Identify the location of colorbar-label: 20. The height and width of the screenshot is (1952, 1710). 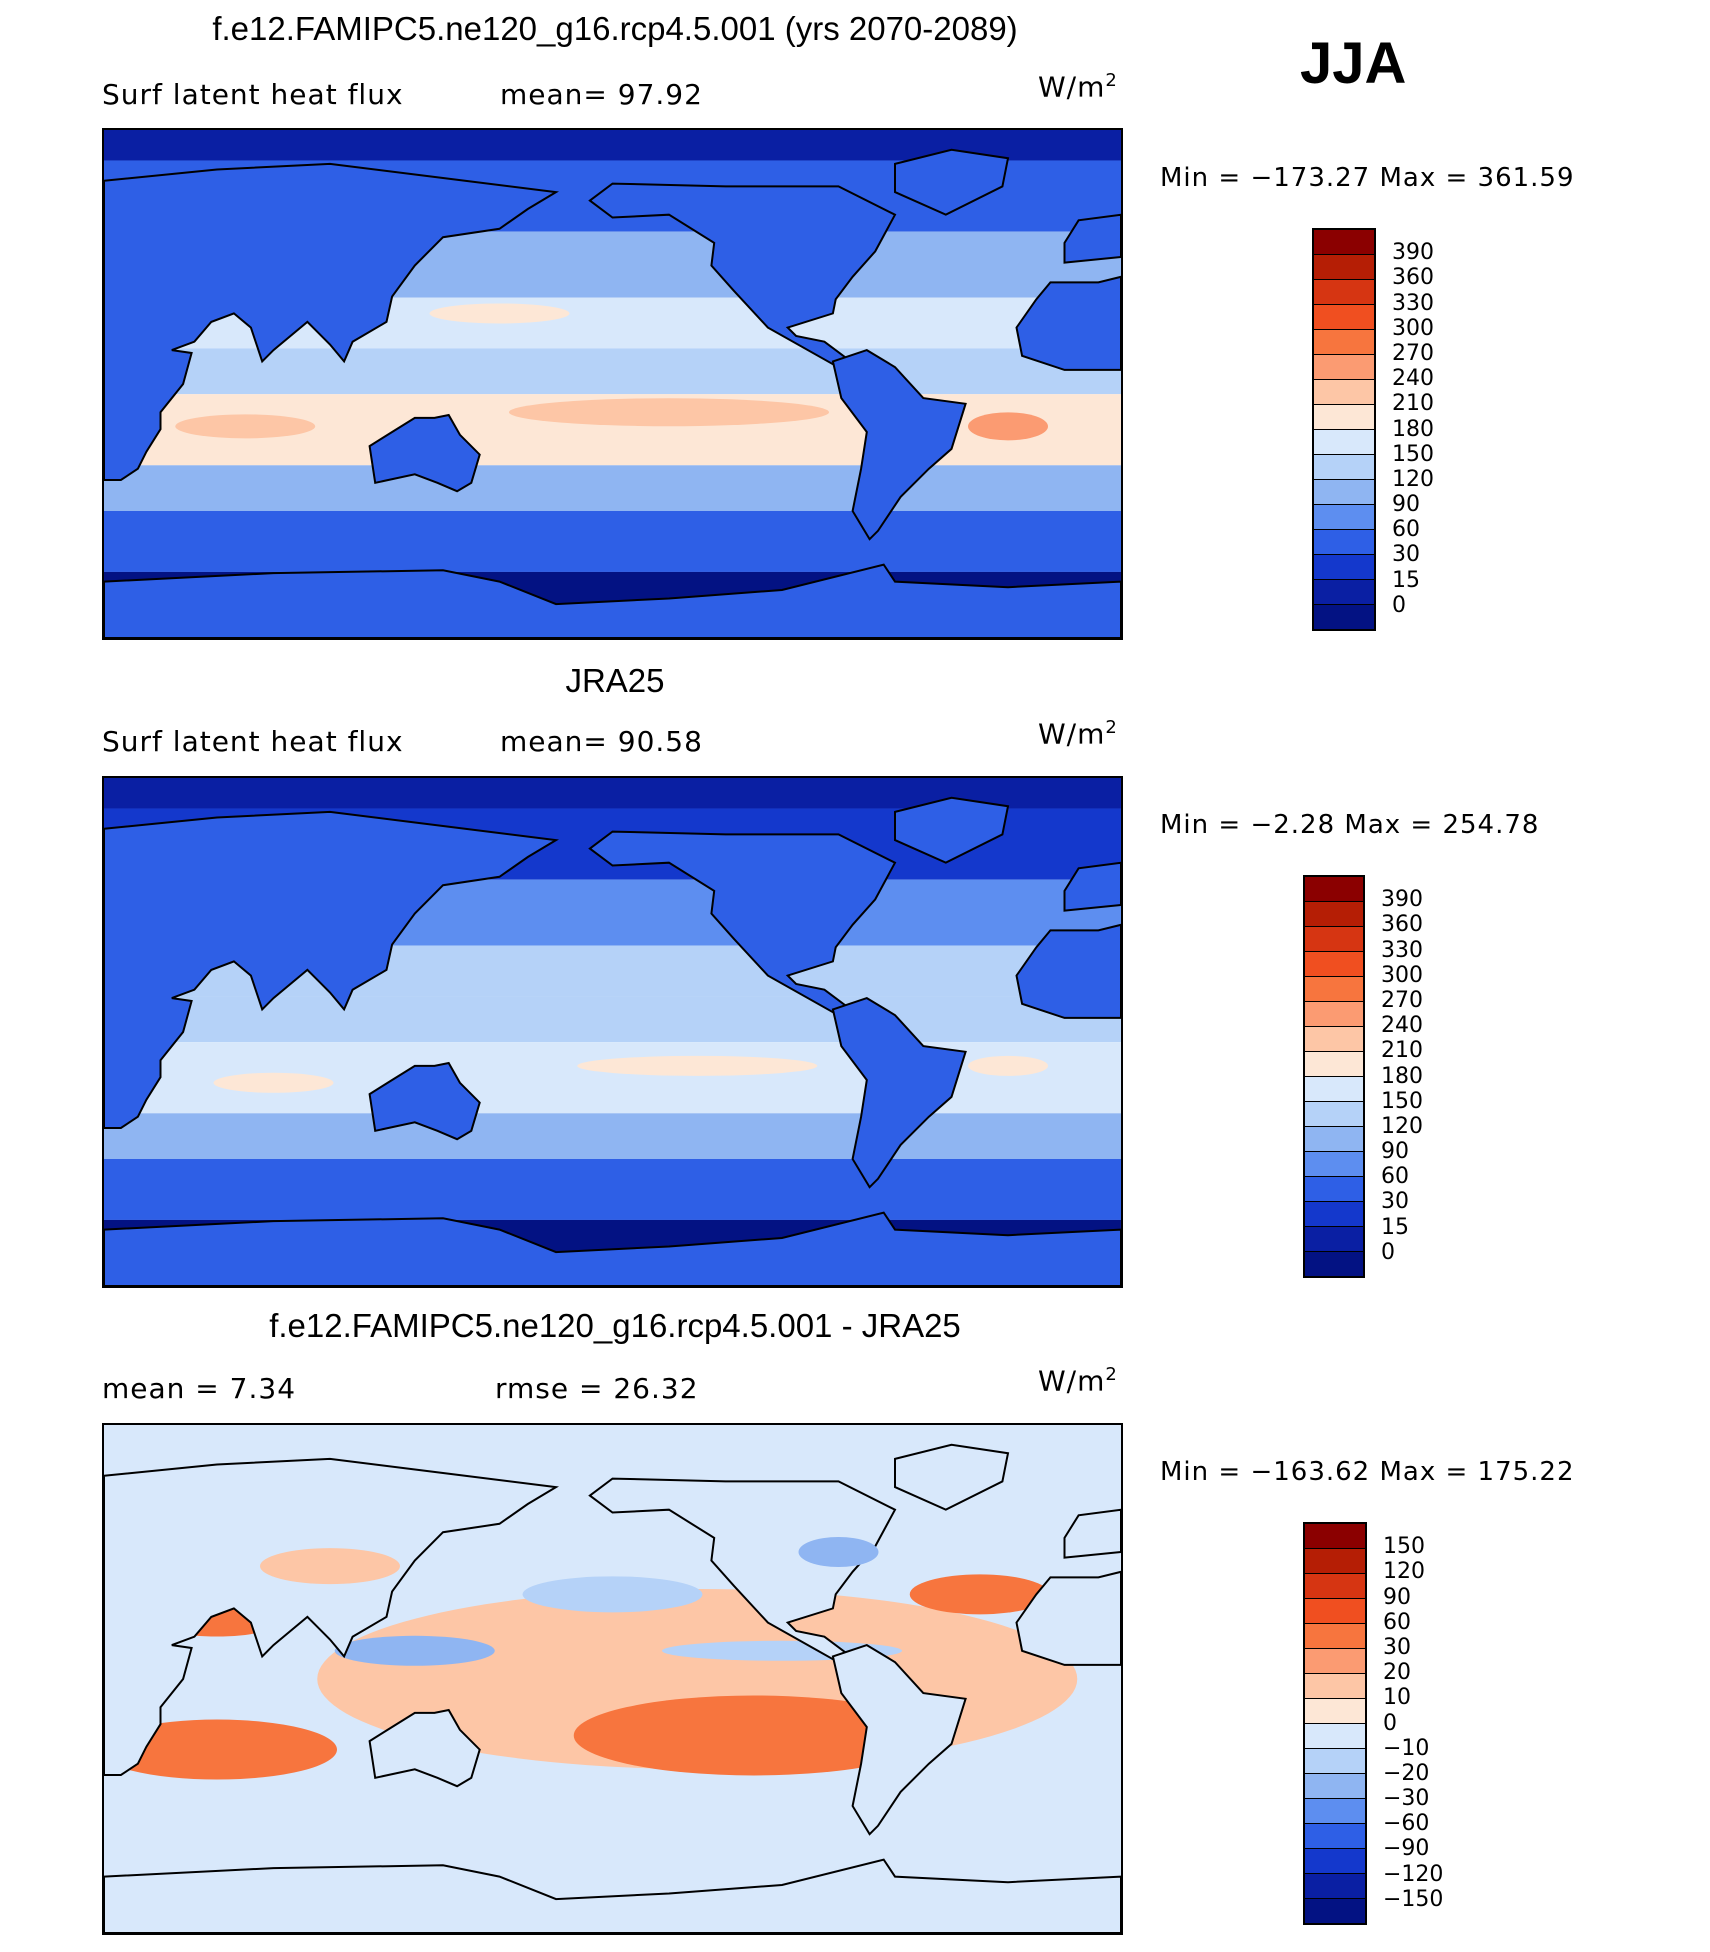
(1397, 1673).